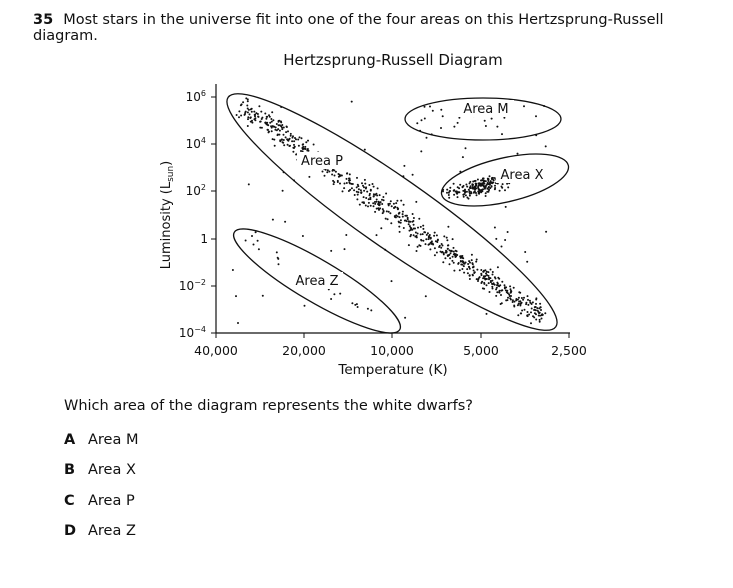 The height and width of the screenshot is (588, 733). What do you see at coordinates (167, 215) in the screenshot?
I see `y-axis-label: Luminosity (Lsun)` at bounding box center [167, 215].